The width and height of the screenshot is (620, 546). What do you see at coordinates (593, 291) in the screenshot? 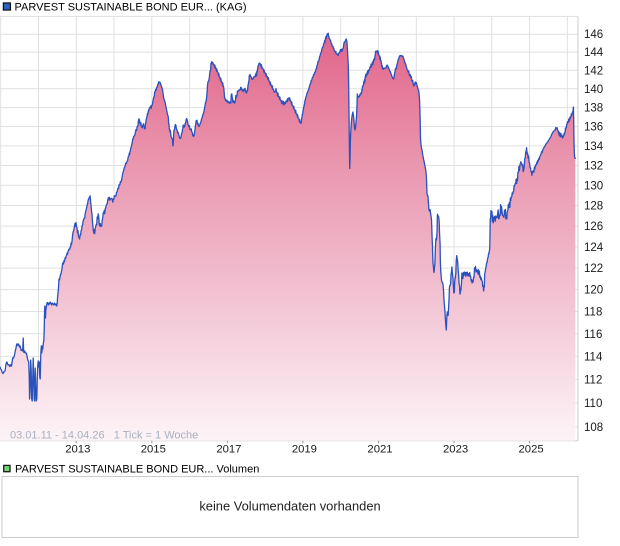
I see `svg-text: 120` at bounding box center [593, 291].